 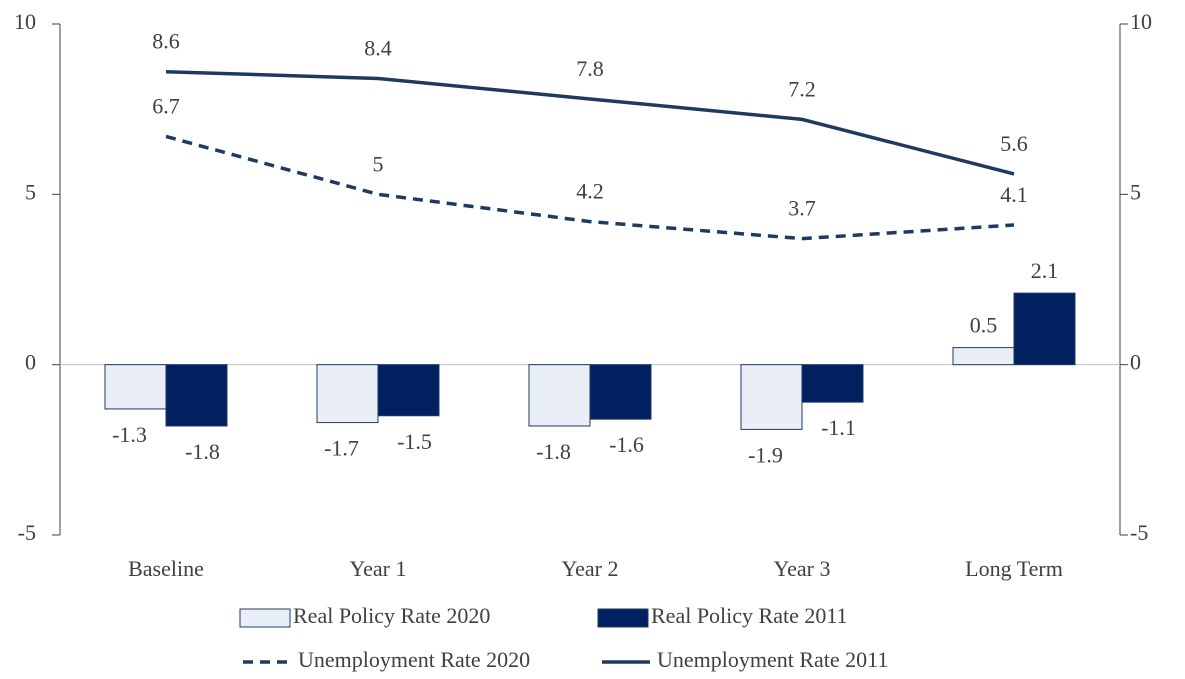 What do you see at coordinates (1139, 532) in the screenshot?
I see `y2-tick-label: -5` at bounding box center [1139, 532].